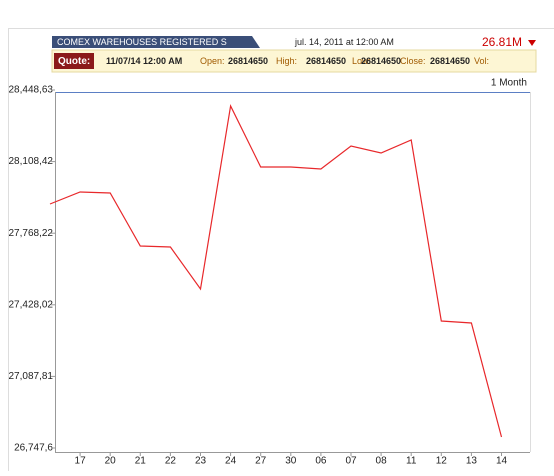 The width and height of the screenshot is (554, 476). Describe the element at coordinates (248, 61) in the screenshot. I see `open-value: 26814650` at that location.